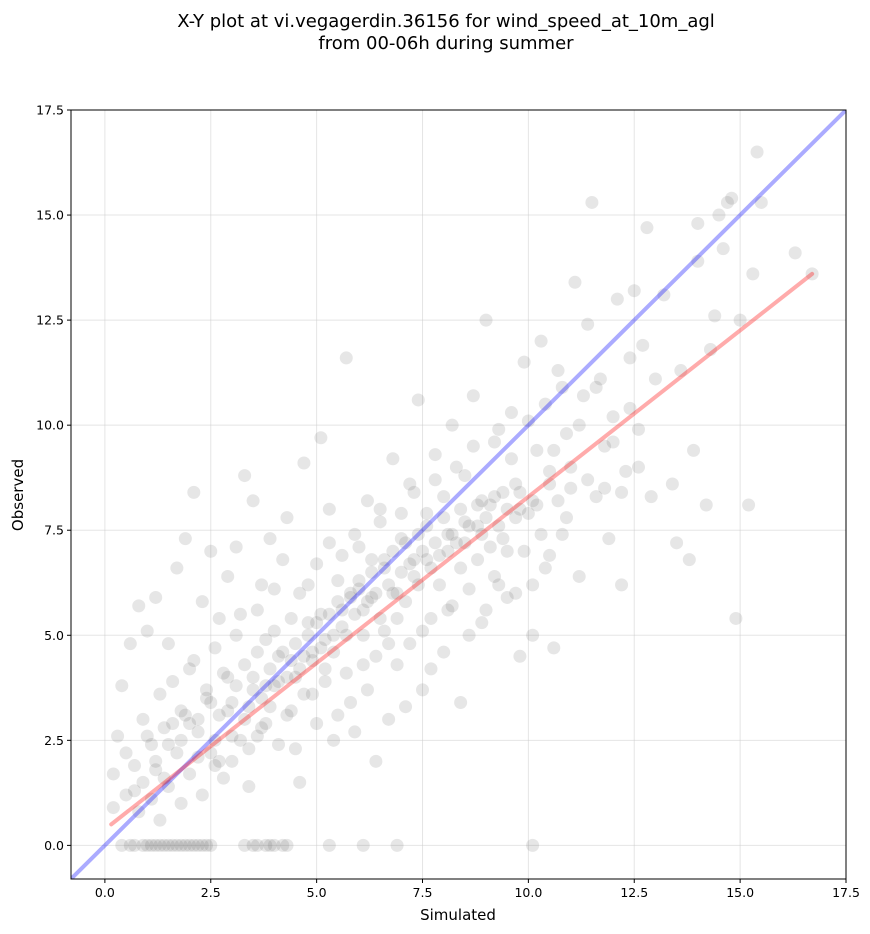 This screenshot has height=934, width=870. Describe the element at coordinates (54, 530) in the screenshot. I see `y-tick-label-3: 7.5` at that location.